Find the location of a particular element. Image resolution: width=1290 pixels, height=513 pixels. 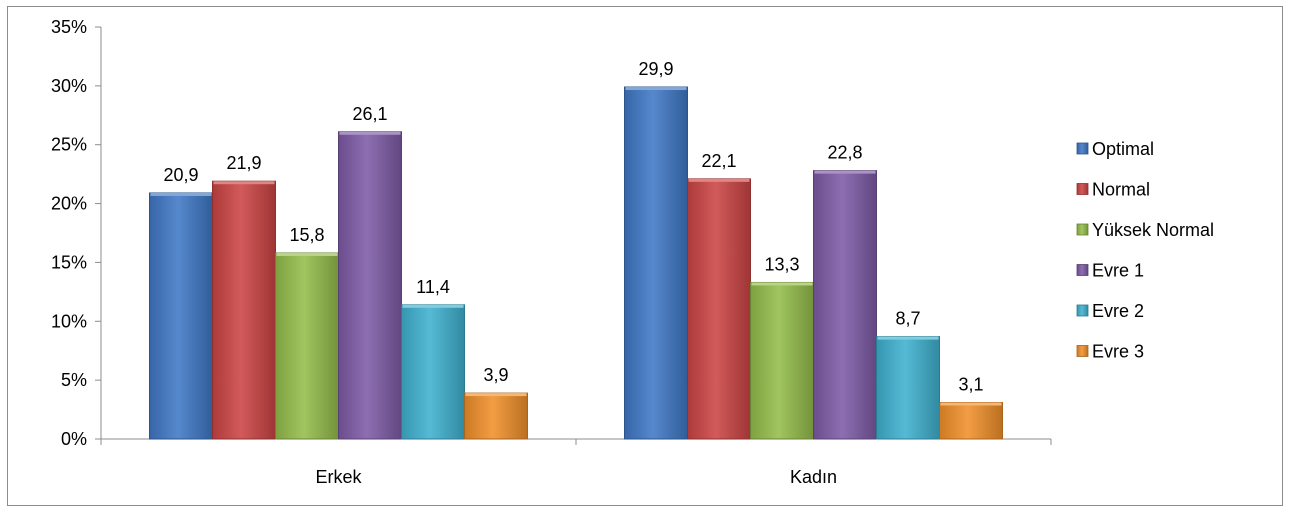

legend-label: Evre 3 is located at coordinates (1118, 352).